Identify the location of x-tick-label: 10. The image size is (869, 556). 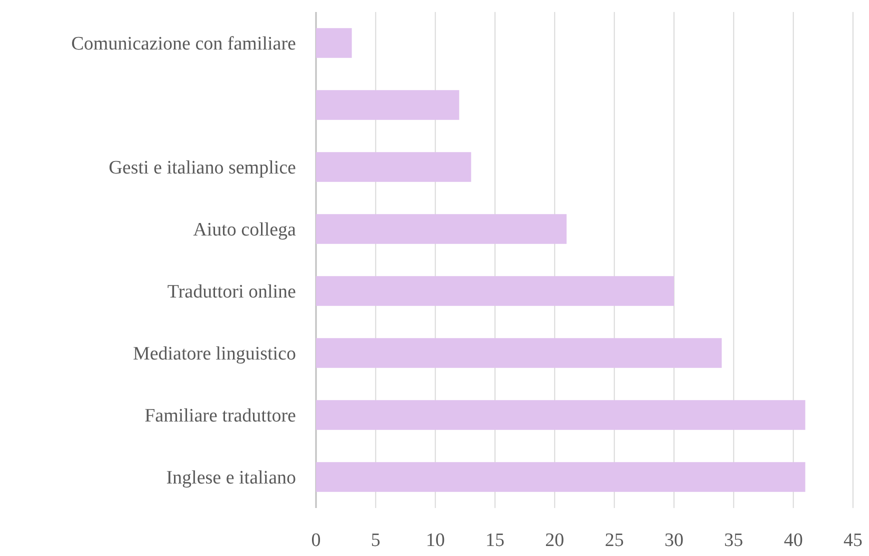
(435, 540).